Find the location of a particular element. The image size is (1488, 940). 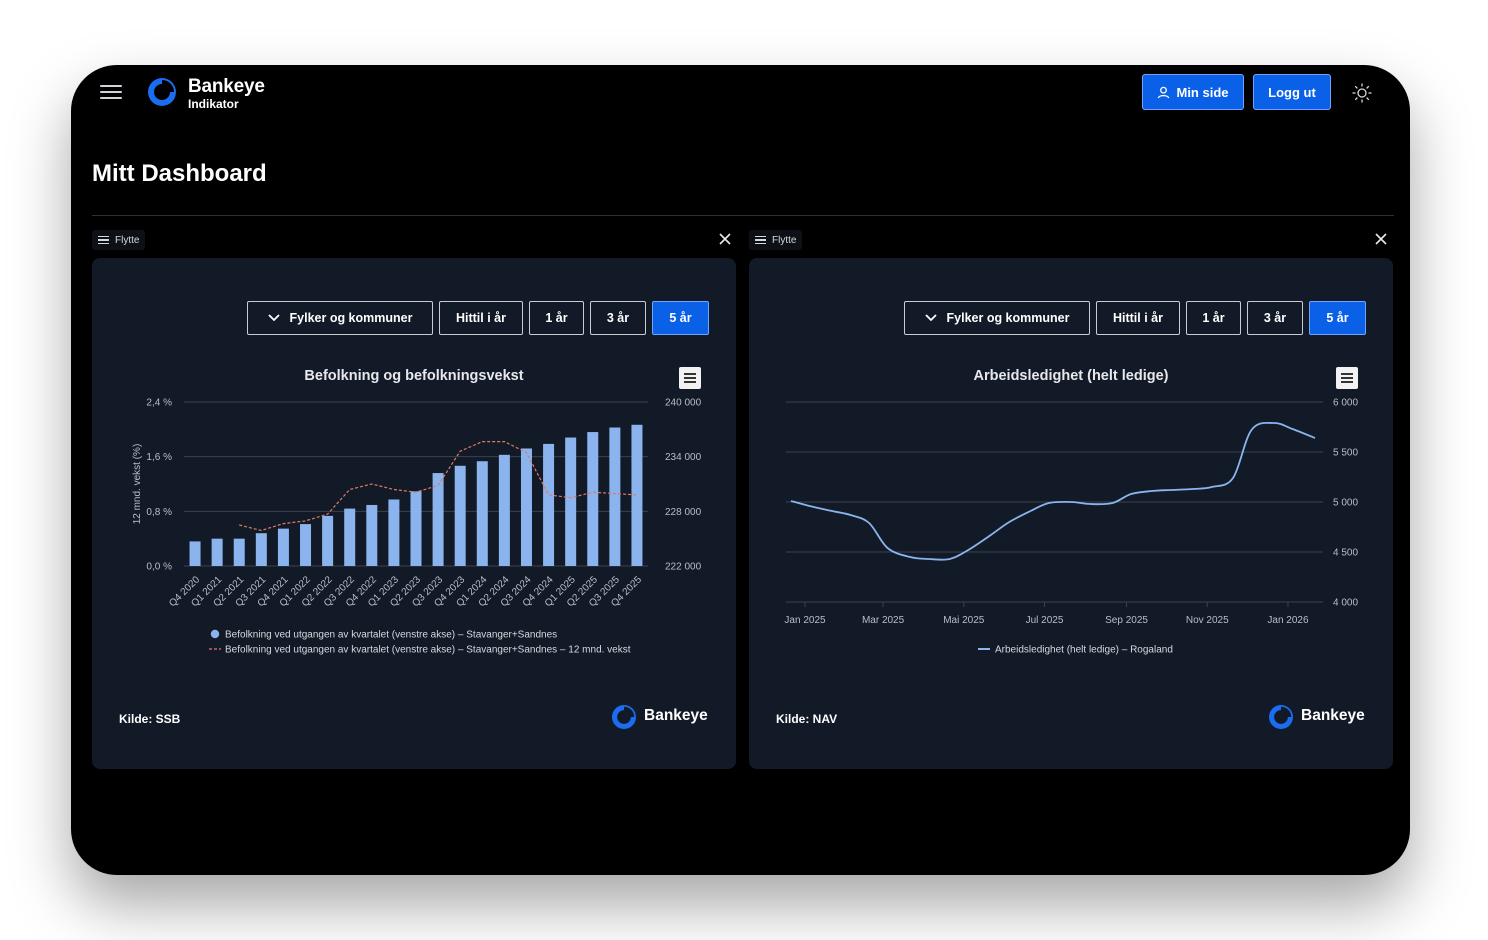

min-side-button: Min side is located at coordinates (1193, 92).